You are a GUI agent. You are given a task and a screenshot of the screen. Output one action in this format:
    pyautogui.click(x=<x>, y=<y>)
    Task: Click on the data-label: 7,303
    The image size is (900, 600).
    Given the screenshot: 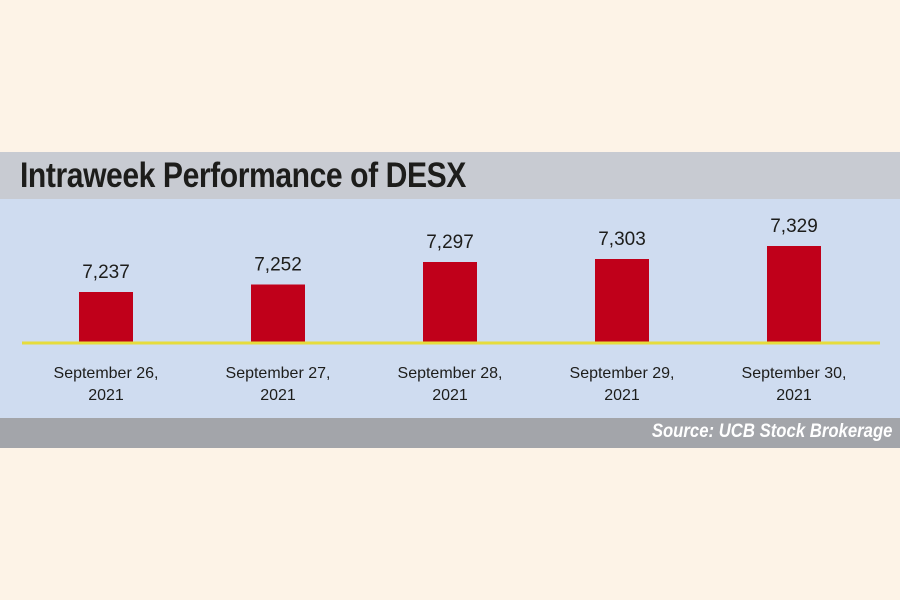 What is the action you would take?
    pyautogui.click(x=622, y=239)
    